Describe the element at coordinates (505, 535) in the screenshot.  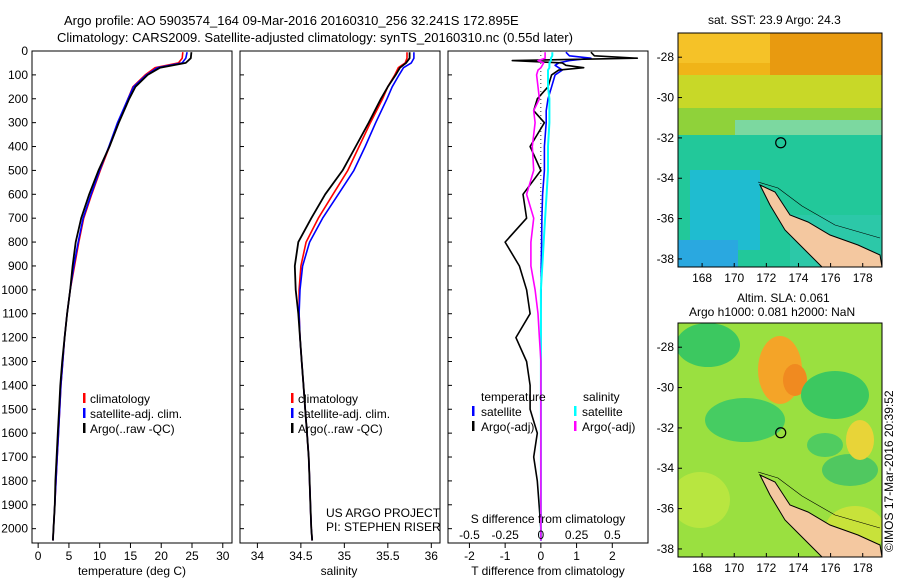
I see `diff-s-tick-label-1: -0.25` at that location.